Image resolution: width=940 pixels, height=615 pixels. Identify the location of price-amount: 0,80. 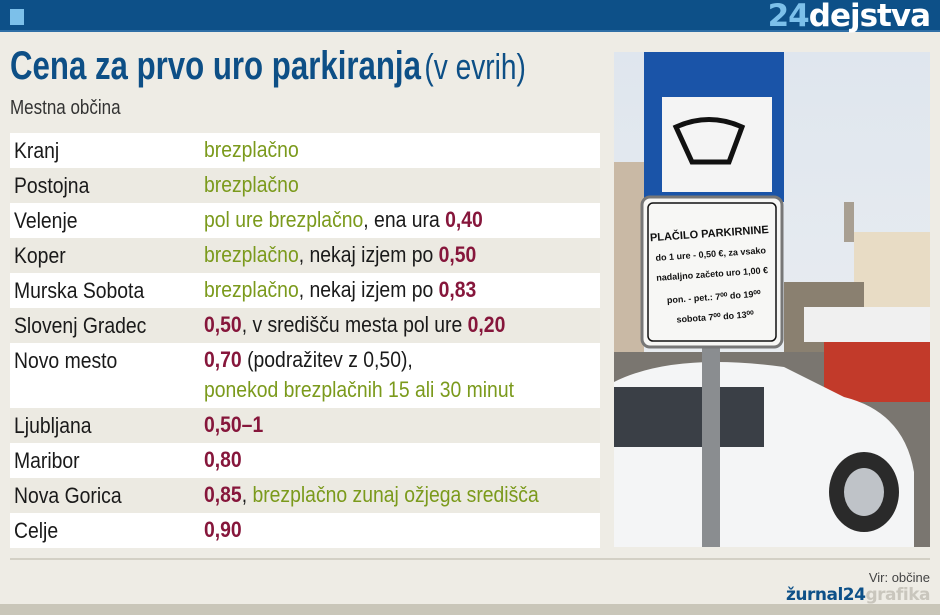
(223, 459).